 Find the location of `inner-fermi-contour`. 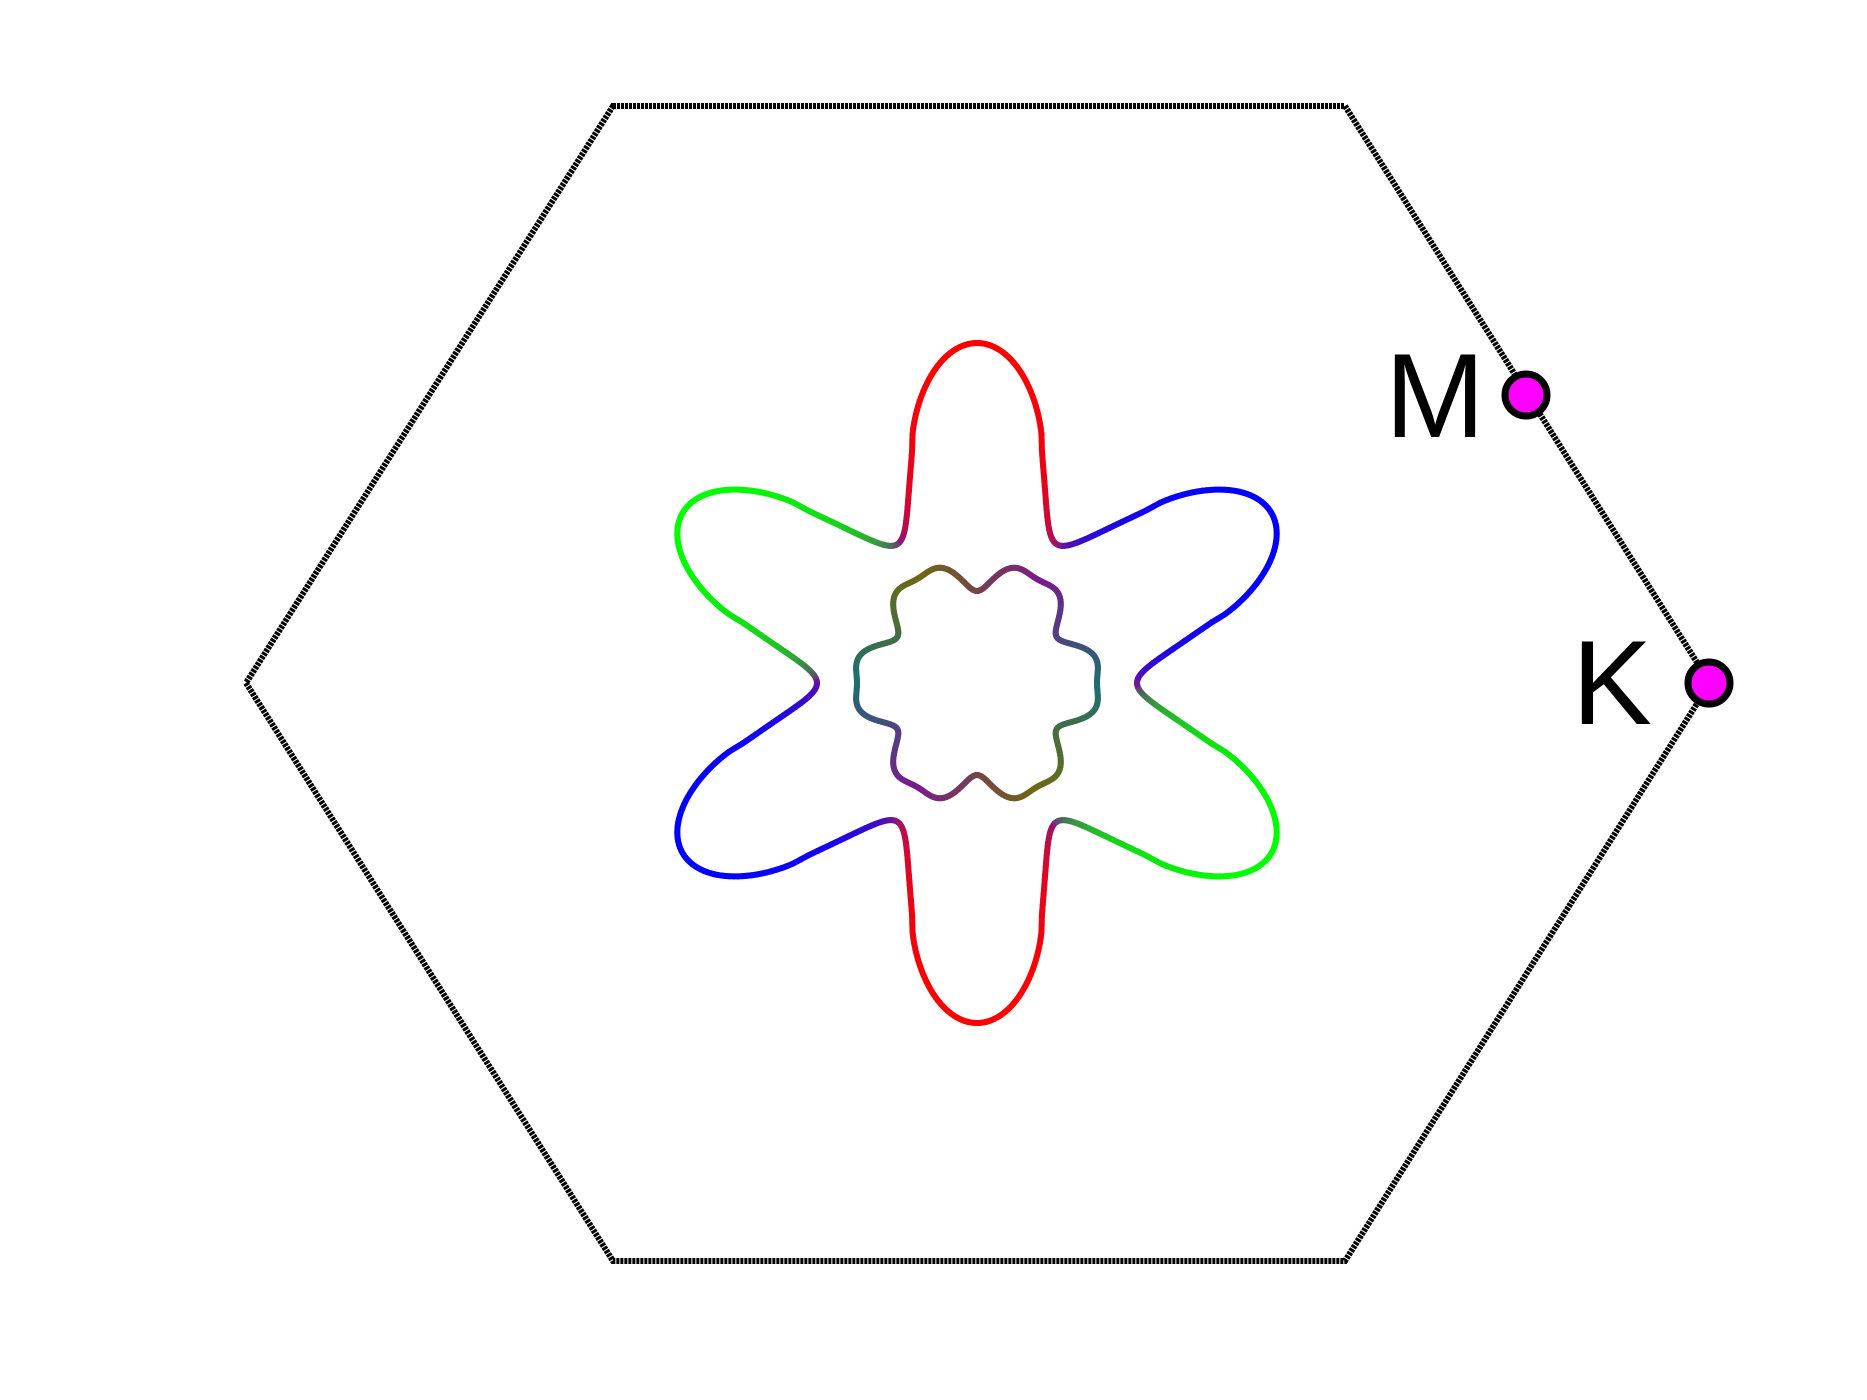

inner-fermi-contour is located at coordinates (977, 683).